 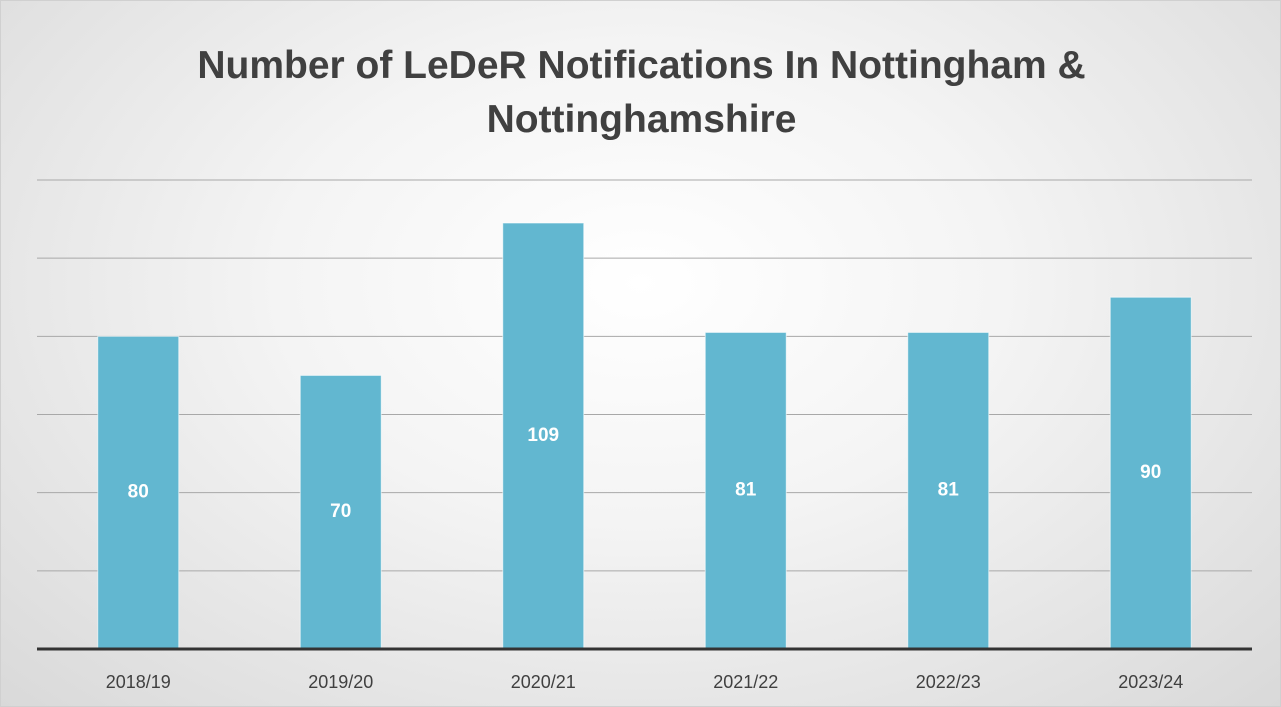 What do you see at coordinates (138, 682) in the screenshot?
I see `x-tick-label: 2018/19` at bounding box center [138, 682].